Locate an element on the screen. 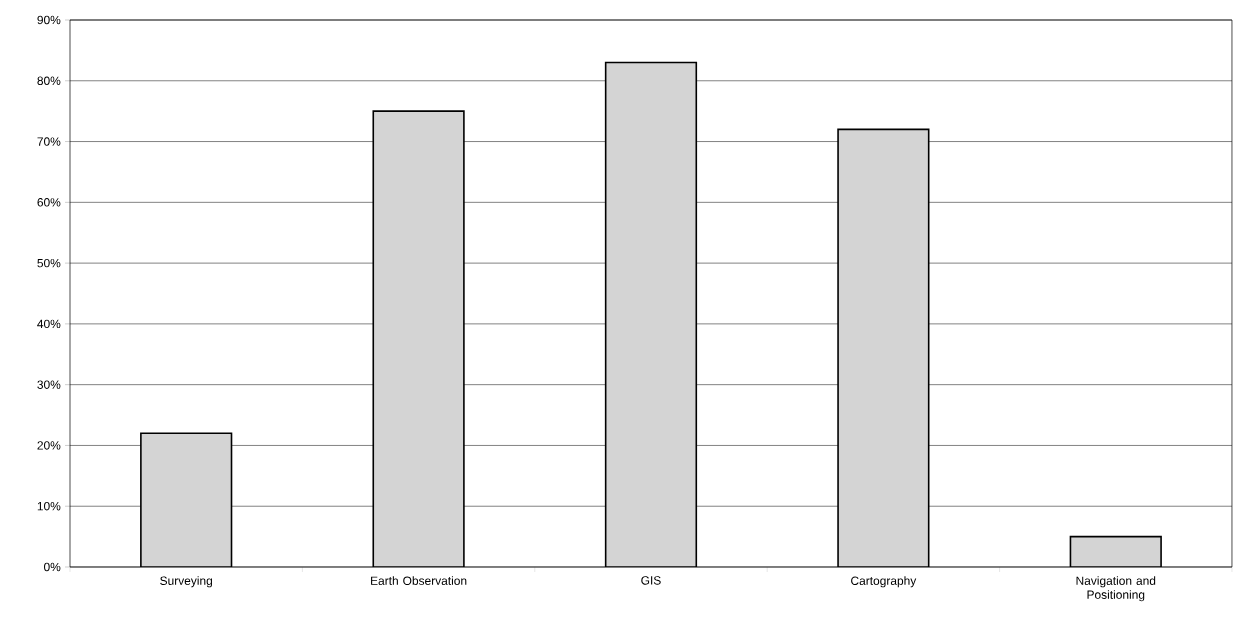 The width and height of the screenshot is (1235, 633). y-tick-label: 0% is located at coordinates (52, 567).